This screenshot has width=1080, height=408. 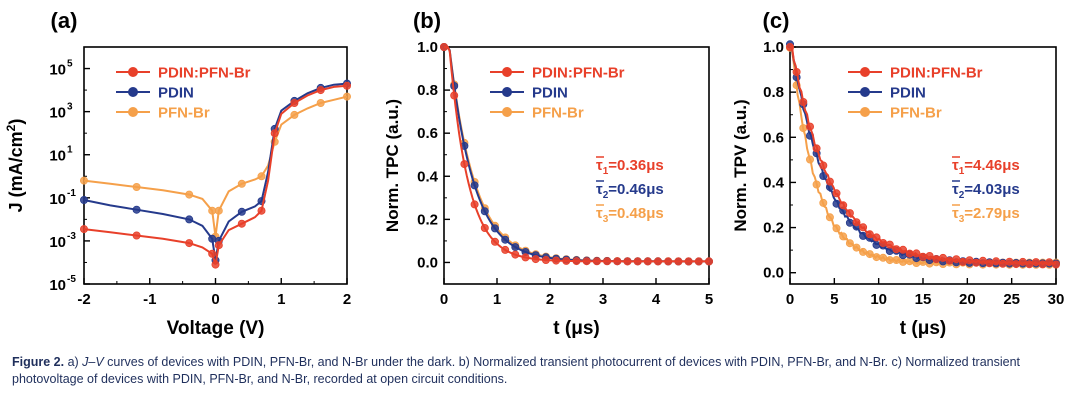 I want to click on y-tick-exponent: -3, so click(x=71, y=236).